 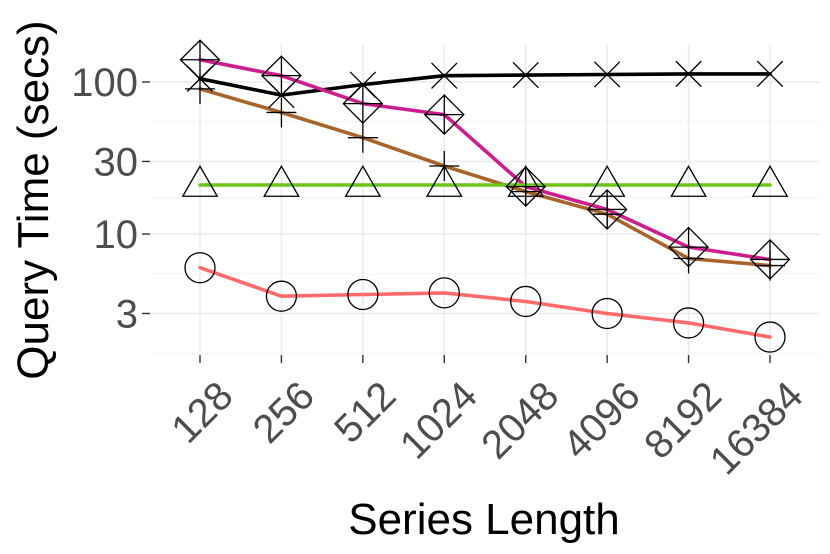 I want to click on y-axis-title: Query Time (secs), so click(x=33, y=199).